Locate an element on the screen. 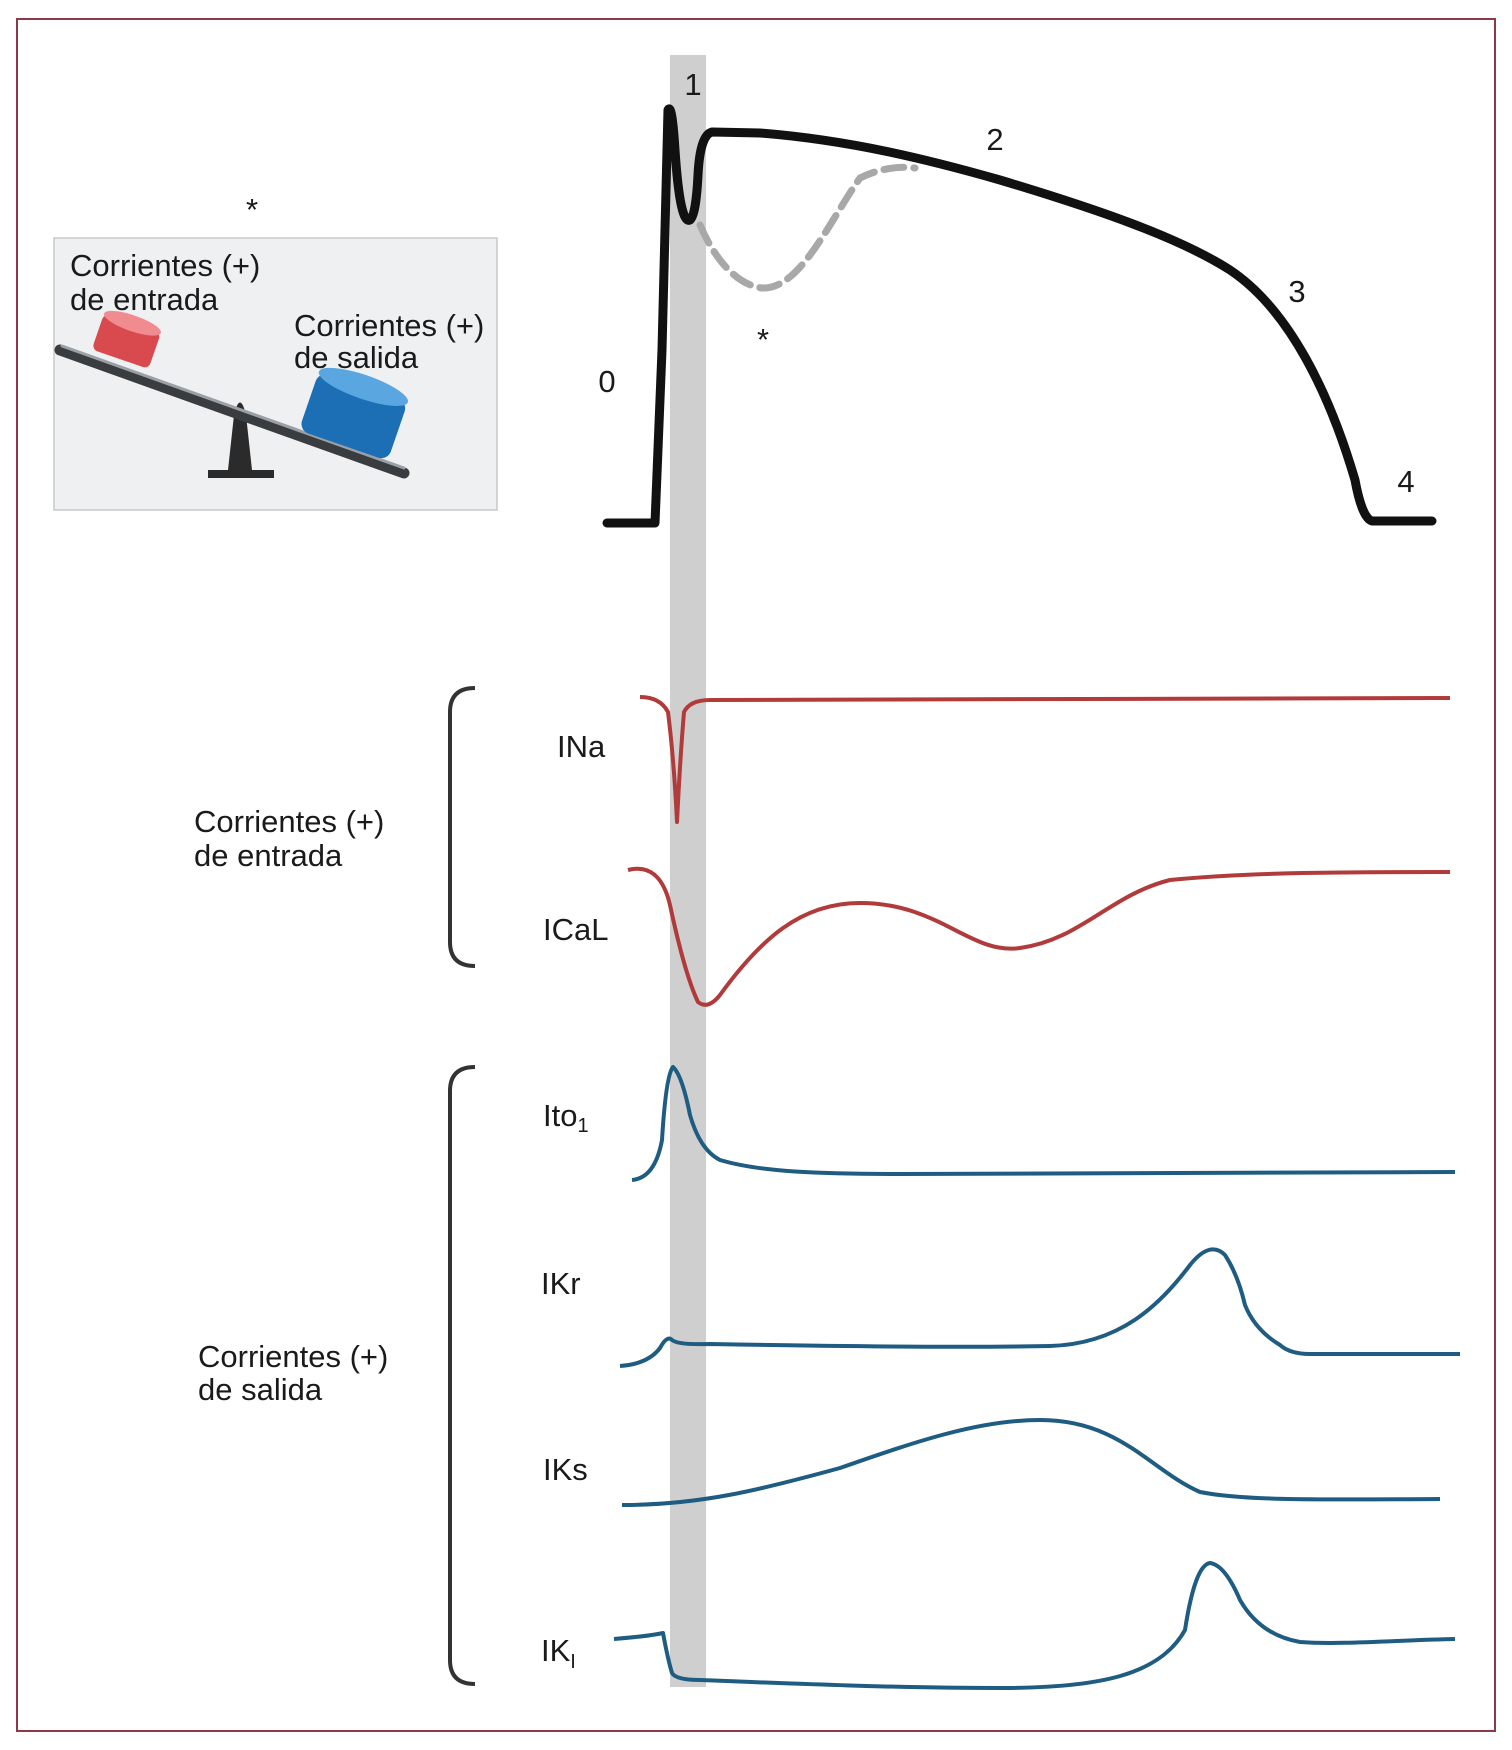 The width and height of the screenshot is (1512, 1750). inward-group-label-line2: de entrada is located at coordinates (268, 855).